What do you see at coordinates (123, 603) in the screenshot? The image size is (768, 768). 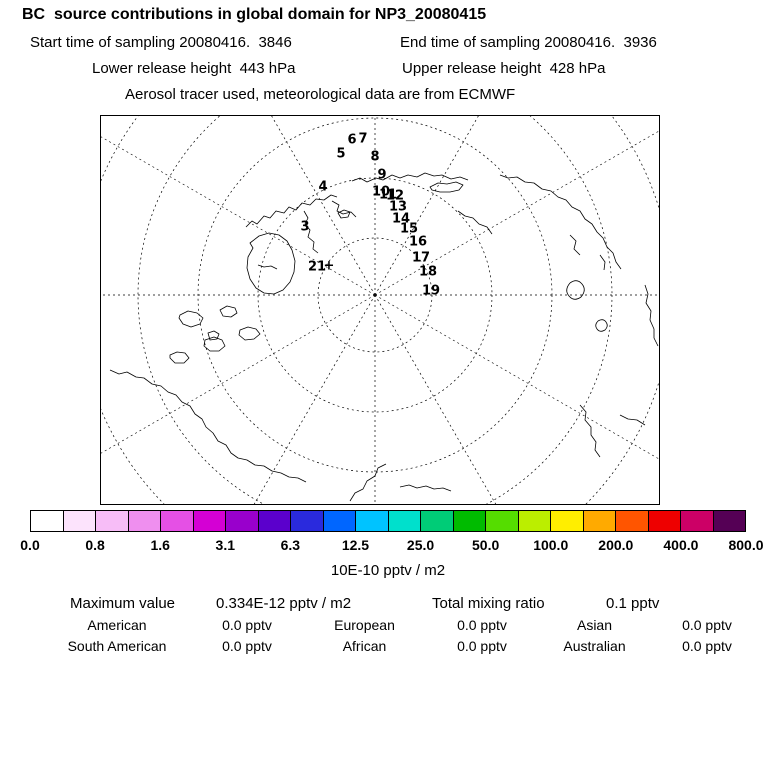 I see `maximum-value-label: Maximum value` at bounding box center [123, 603].